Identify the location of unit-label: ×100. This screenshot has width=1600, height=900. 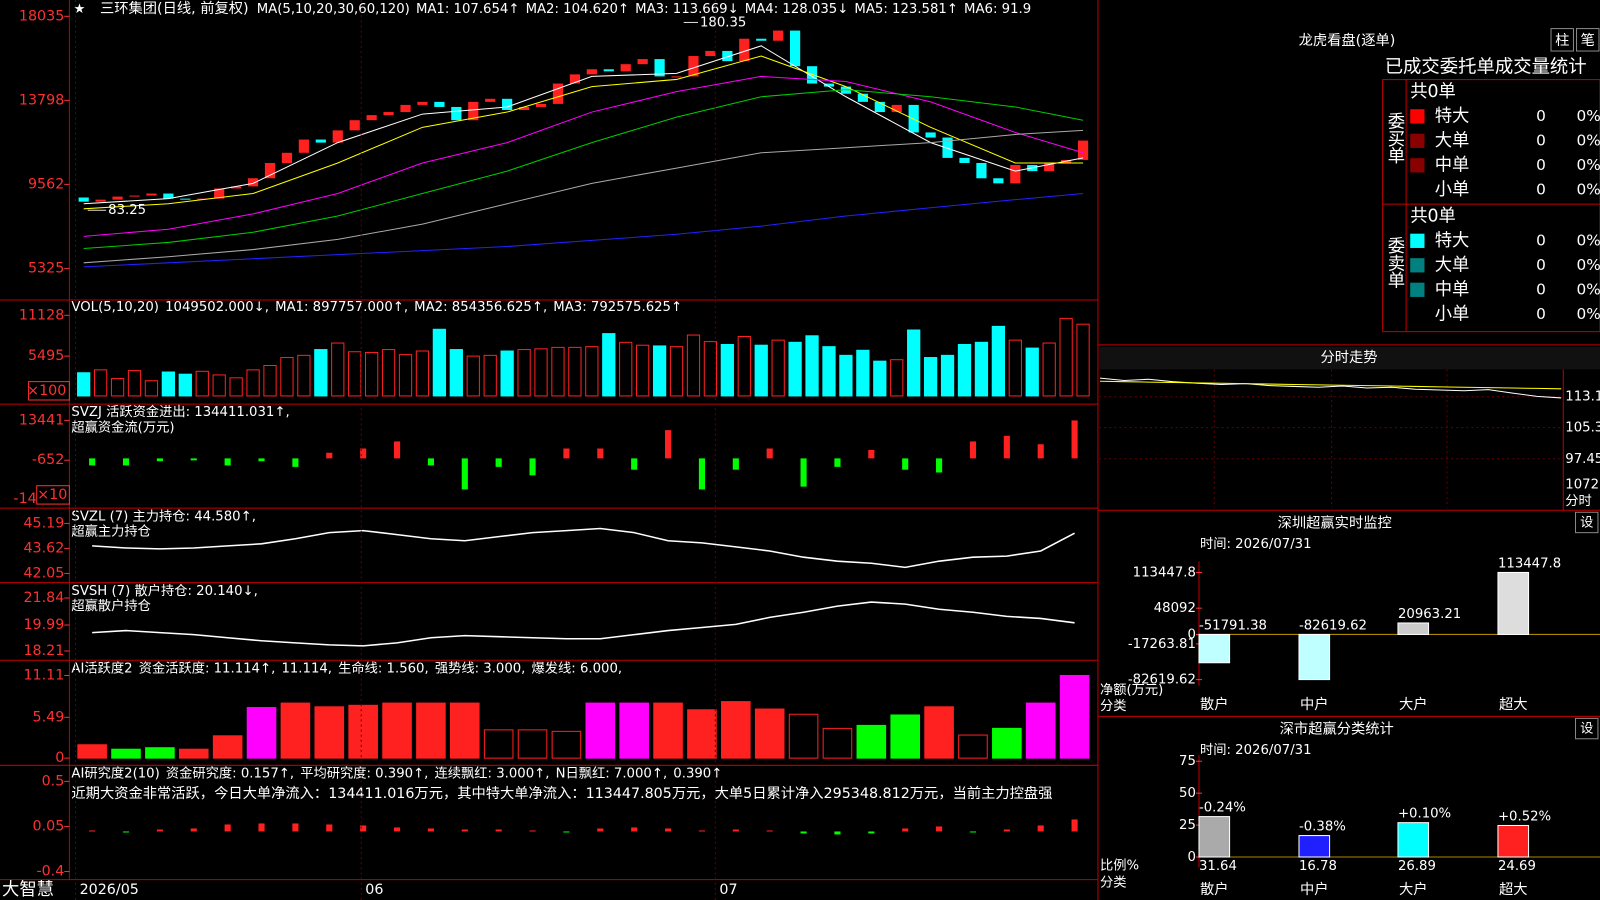
(46, 391).